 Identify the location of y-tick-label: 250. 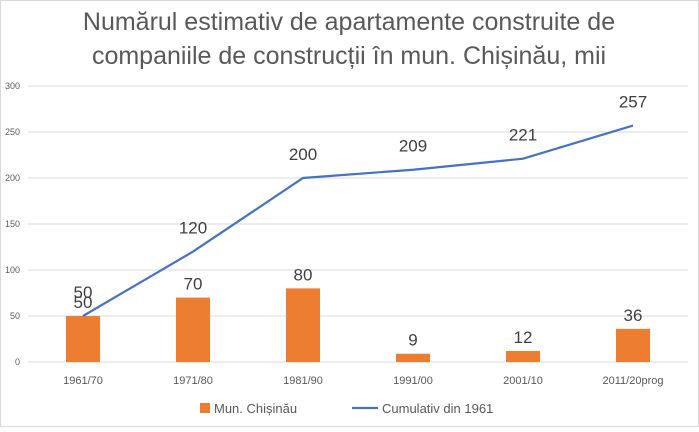
(12, 132).